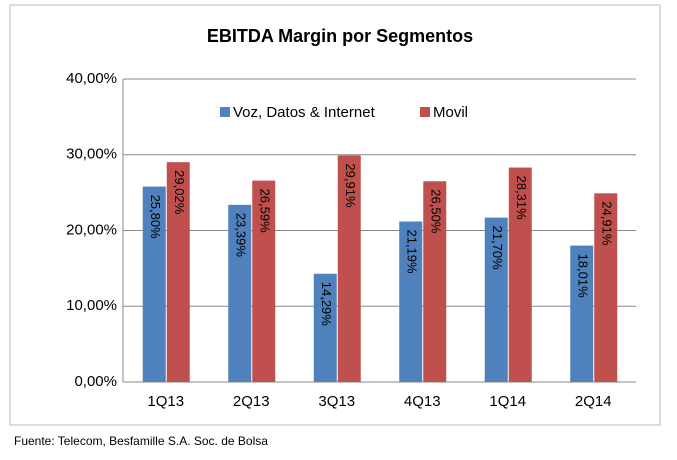 Image resolution: width=677 pixels, height=460 pixels. What do you see at coordinates (251, 401) in the screenshot?
I see `x-tick-label: 2Q13` at bounding box center [251, 401].